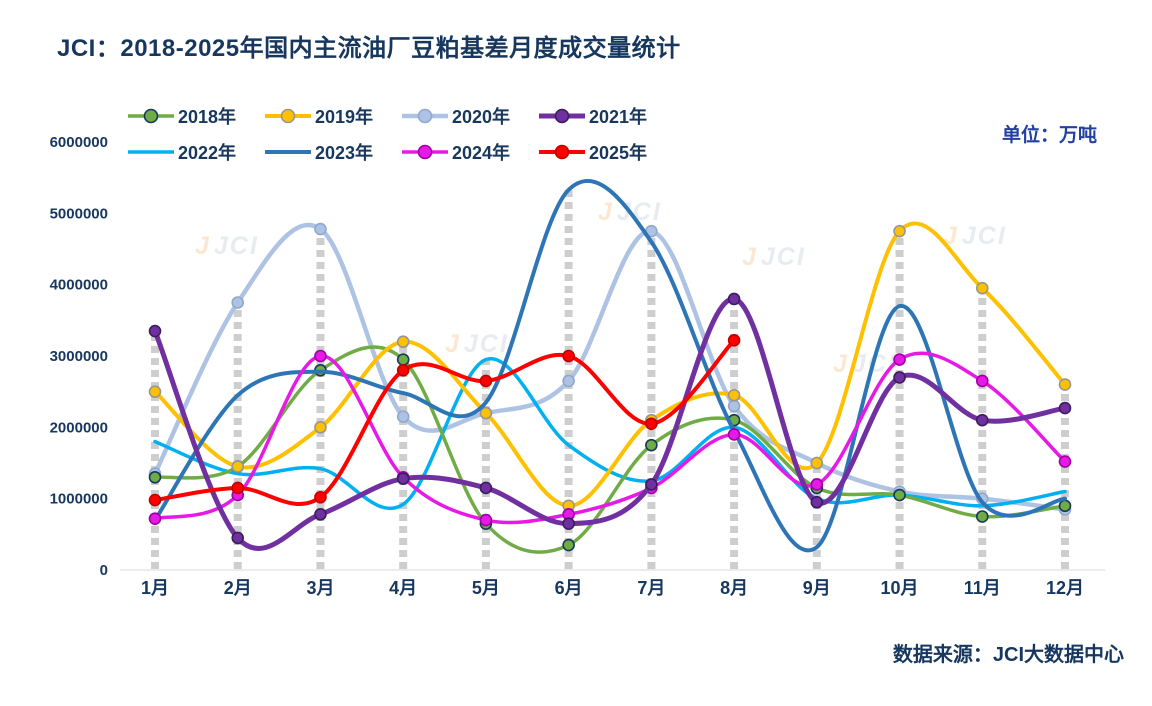 Image resolution: width=1152 pixels, height=706 pixels. What do you see at coordinates (1008, 655) in the screenshot?
I see `source-label: 数据来源：JCI大数据中心` at bounding box center [1008, 655].